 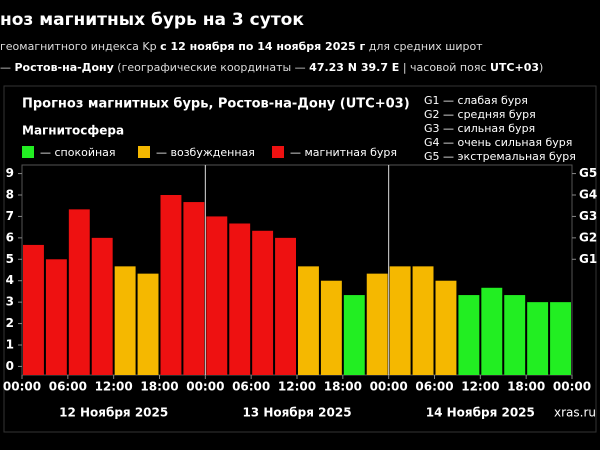 What do you see at coordinates (588, 237) in the screenshot?
I see `y2-tick-label: G2` at bounding box center [588, 237].